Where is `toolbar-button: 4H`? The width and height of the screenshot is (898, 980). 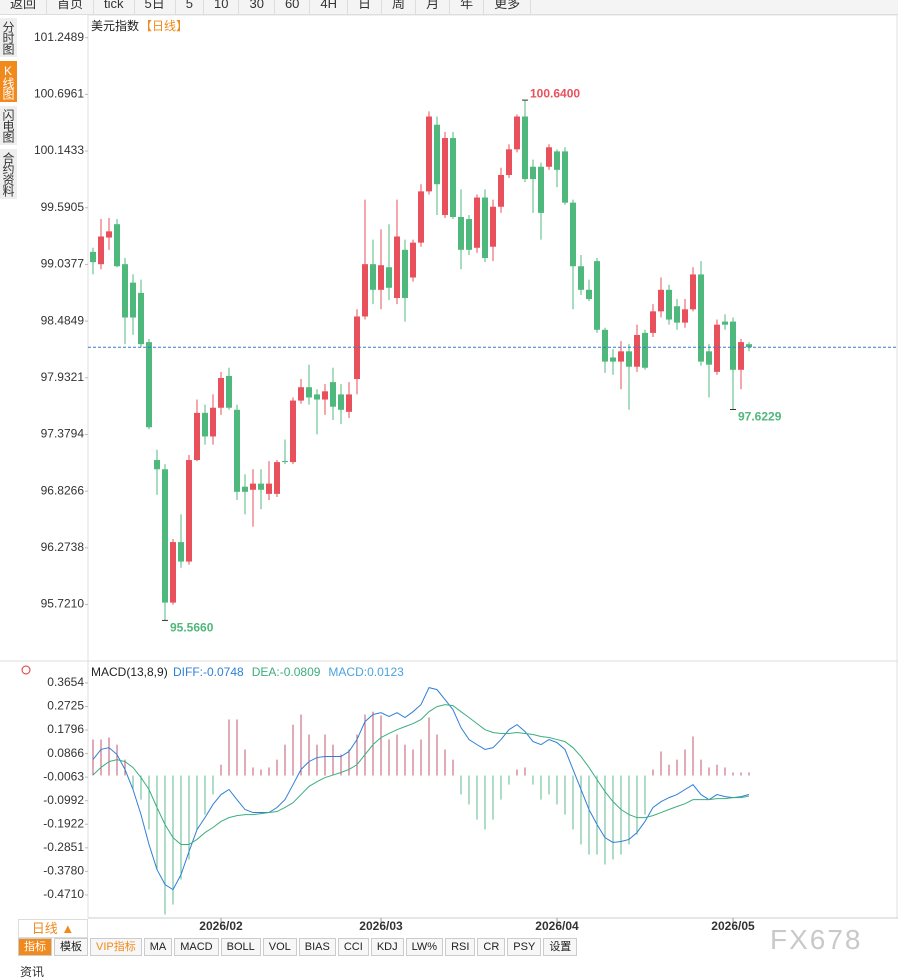
toolbar-button: 4H is located at coordinates (329, 7).